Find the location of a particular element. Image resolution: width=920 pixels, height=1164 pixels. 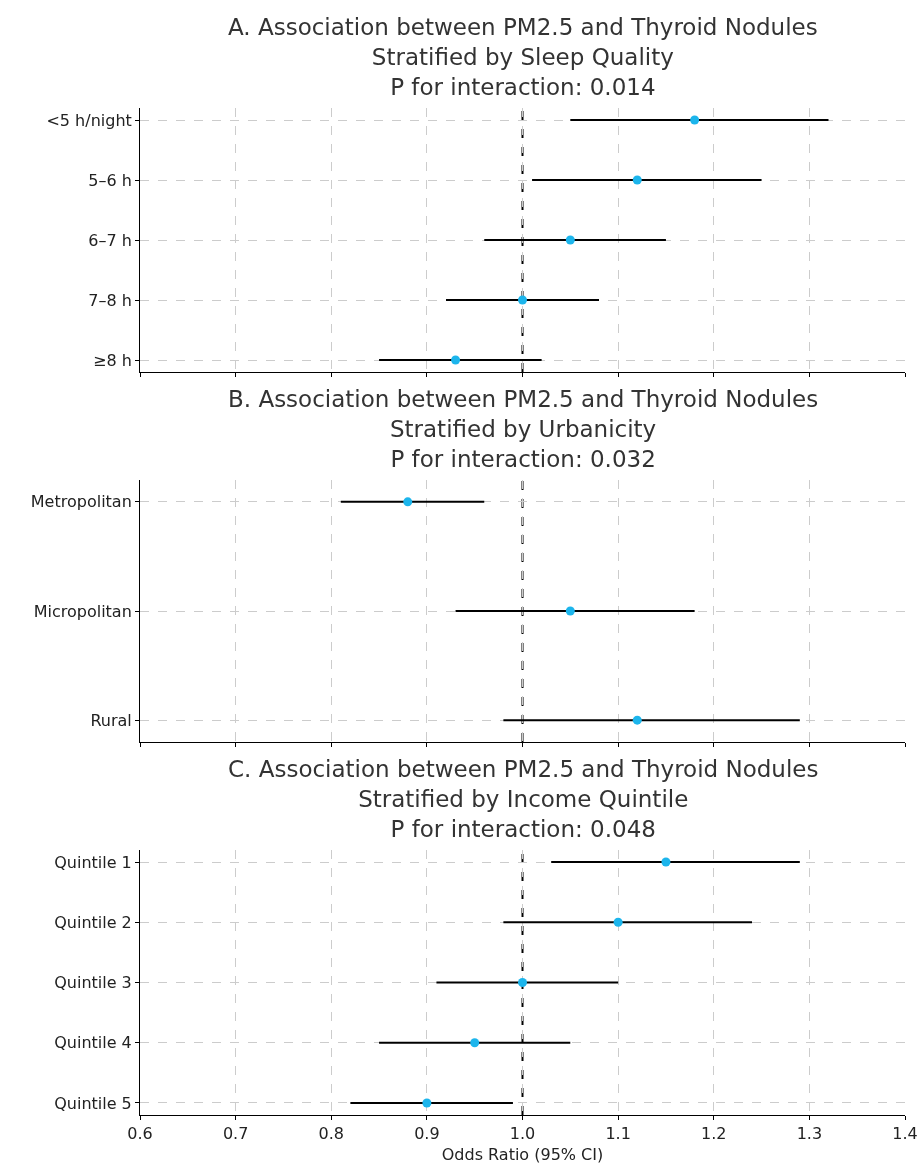

y-tick-label: Quintile 3 is located at coordinates (93, 983).